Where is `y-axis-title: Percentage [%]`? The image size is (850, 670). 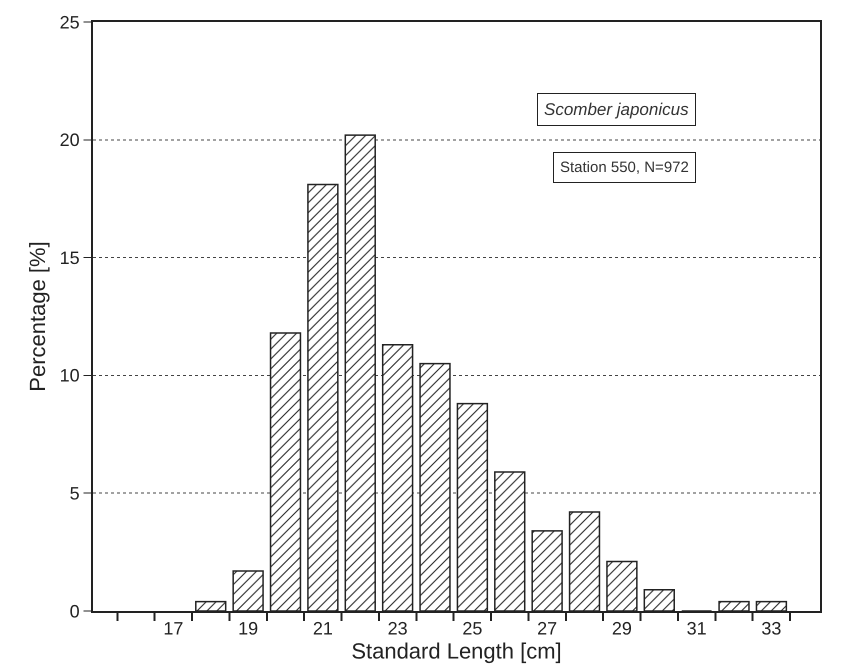
y-axis-title: Percentage [%] is located at coordinates (37, 316).